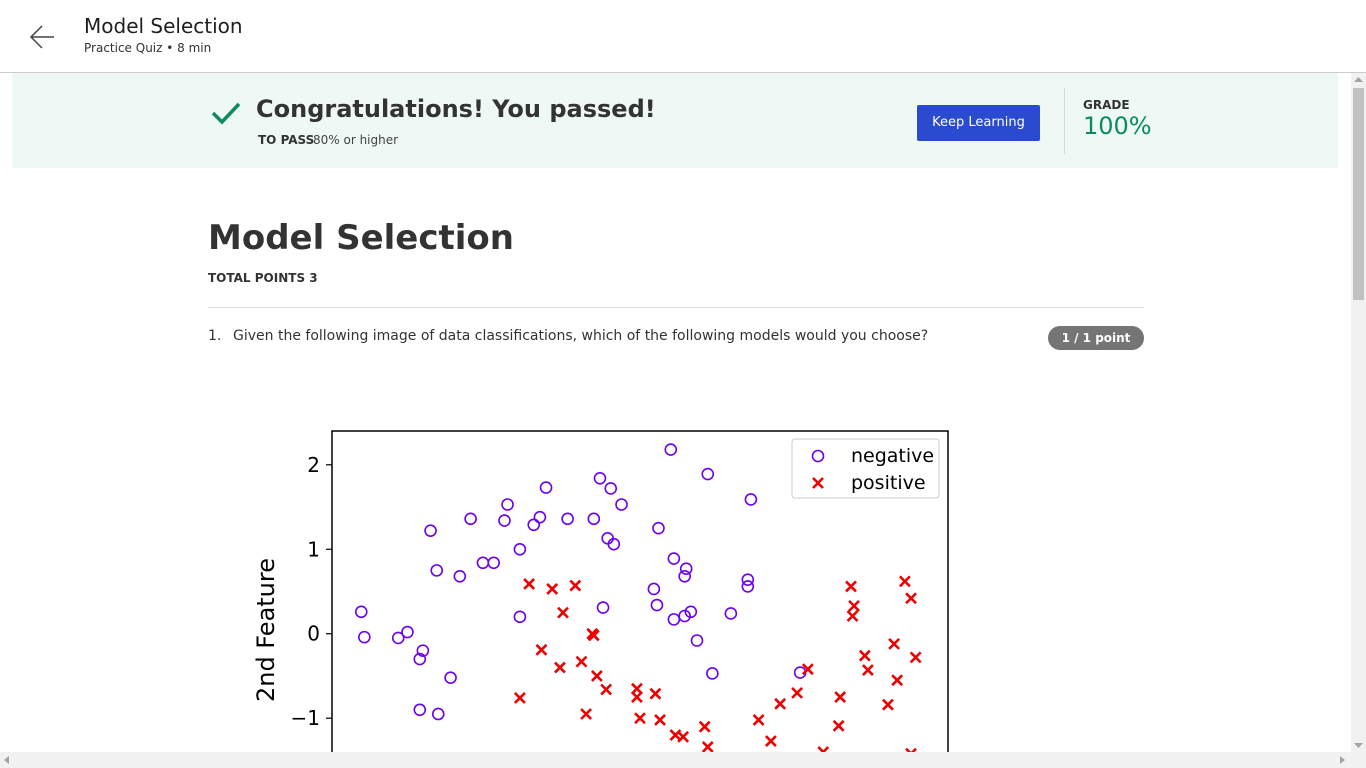 This screenshot has width=1366, height=768. Describe the element at coordinates (978, 123) in the screenshot. I see `keep-learning-button: Keep Learning` at that location.